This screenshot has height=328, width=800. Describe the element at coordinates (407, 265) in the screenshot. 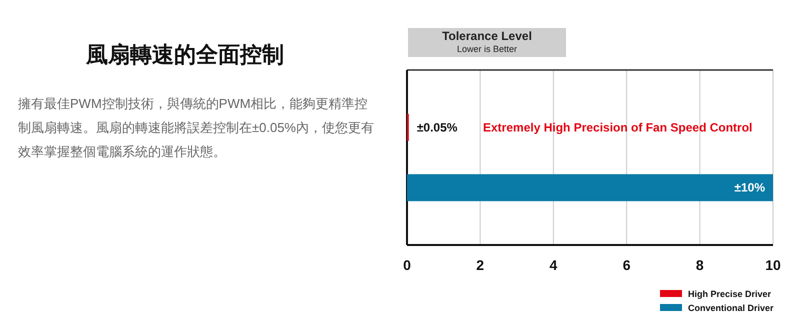

I see `x-tick-label: 0` at that location.